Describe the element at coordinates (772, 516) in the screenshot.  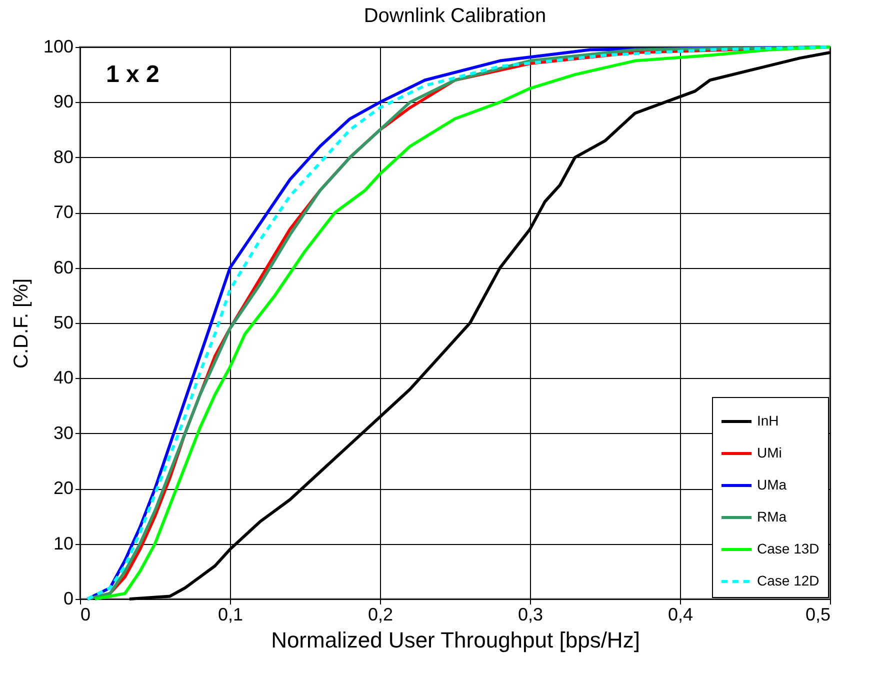
I see `legend-label: RMa` at that location.